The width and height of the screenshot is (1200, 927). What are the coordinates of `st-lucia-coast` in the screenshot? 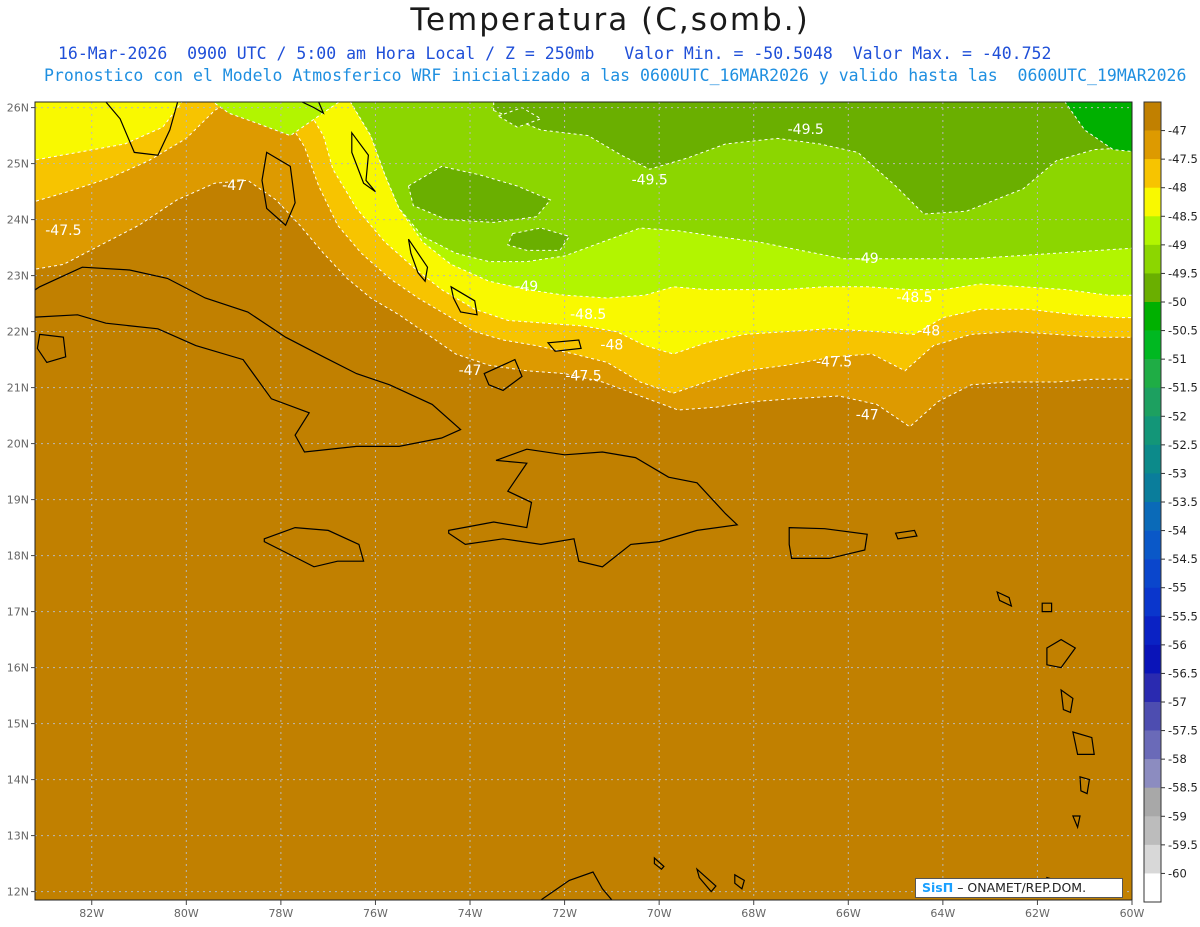 It's located at (1085, 785).